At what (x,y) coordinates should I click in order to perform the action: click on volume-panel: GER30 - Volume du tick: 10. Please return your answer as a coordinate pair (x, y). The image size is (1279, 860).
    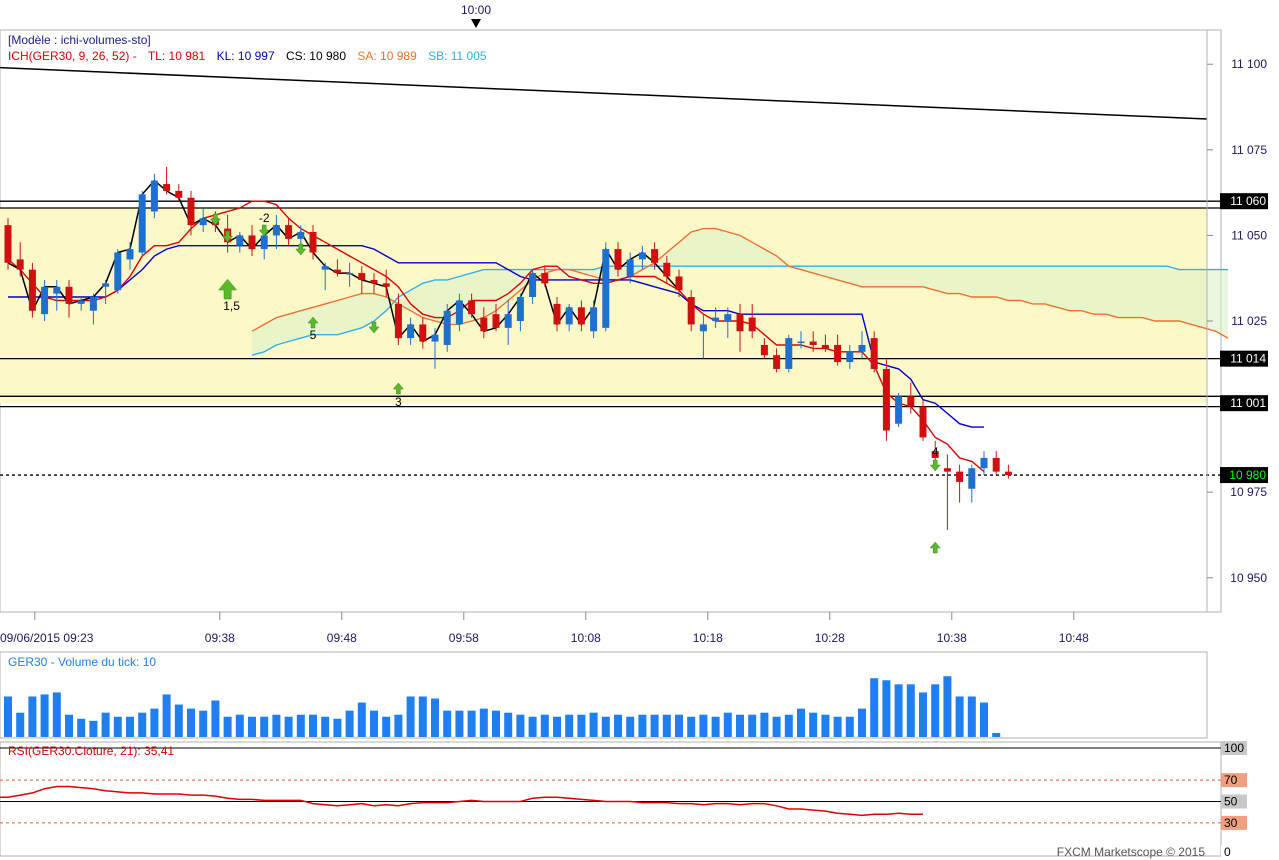
    Looking at the image, I should click on (604, 695).